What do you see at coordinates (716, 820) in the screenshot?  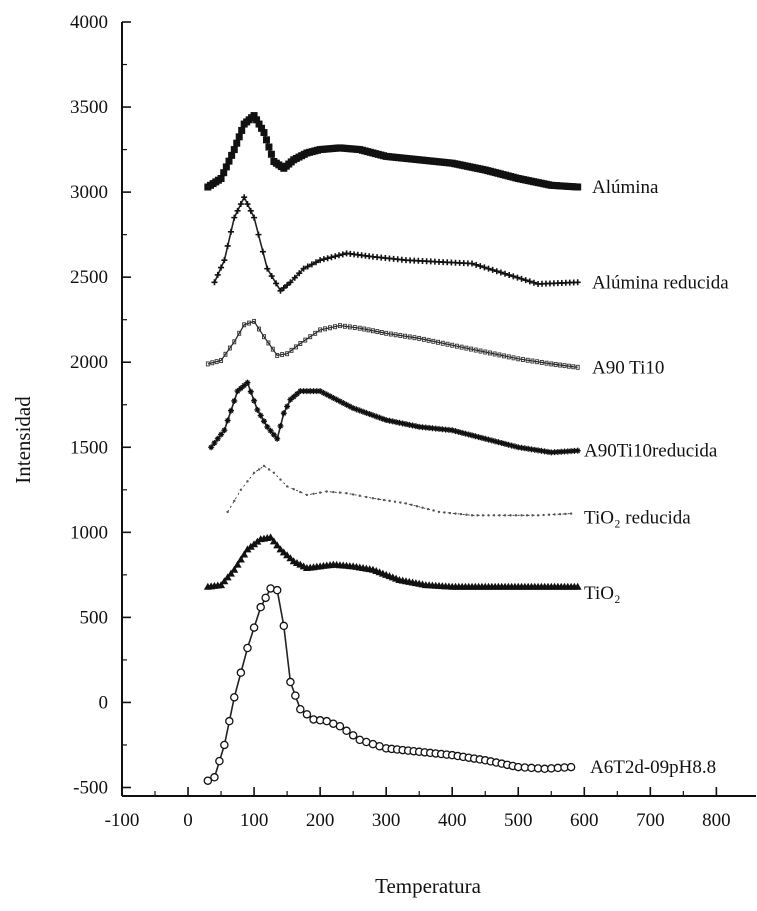 I see `x-tick-label: 800` at bounding box center [716, 820].